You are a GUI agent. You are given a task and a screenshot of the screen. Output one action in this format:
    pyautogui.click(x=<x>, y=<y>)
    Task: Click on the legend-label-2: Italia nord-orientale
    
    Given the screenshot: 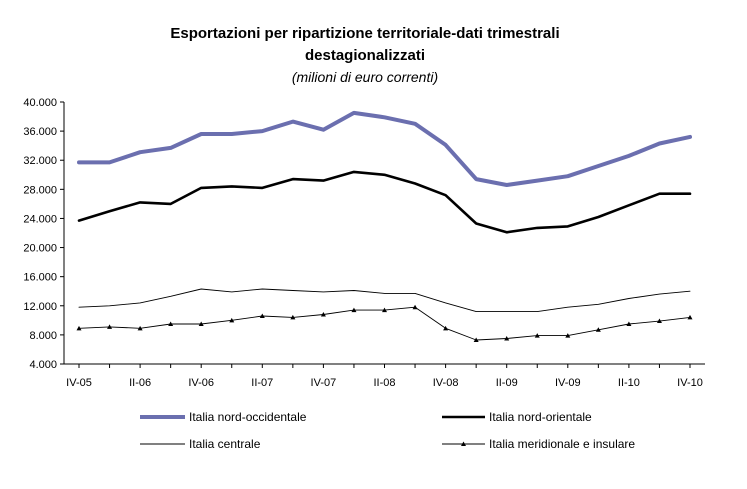 What is the action you would take?
    pyautogui.click(x=540, y=417)
    